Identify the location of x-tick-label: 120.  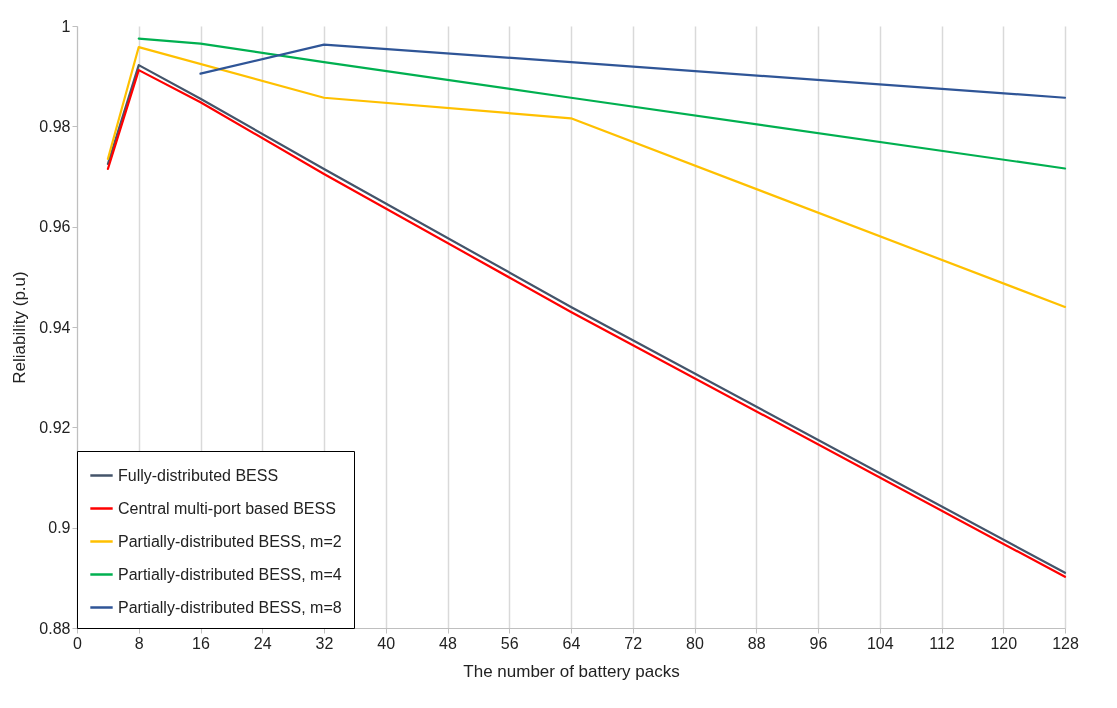
(1004, 643).